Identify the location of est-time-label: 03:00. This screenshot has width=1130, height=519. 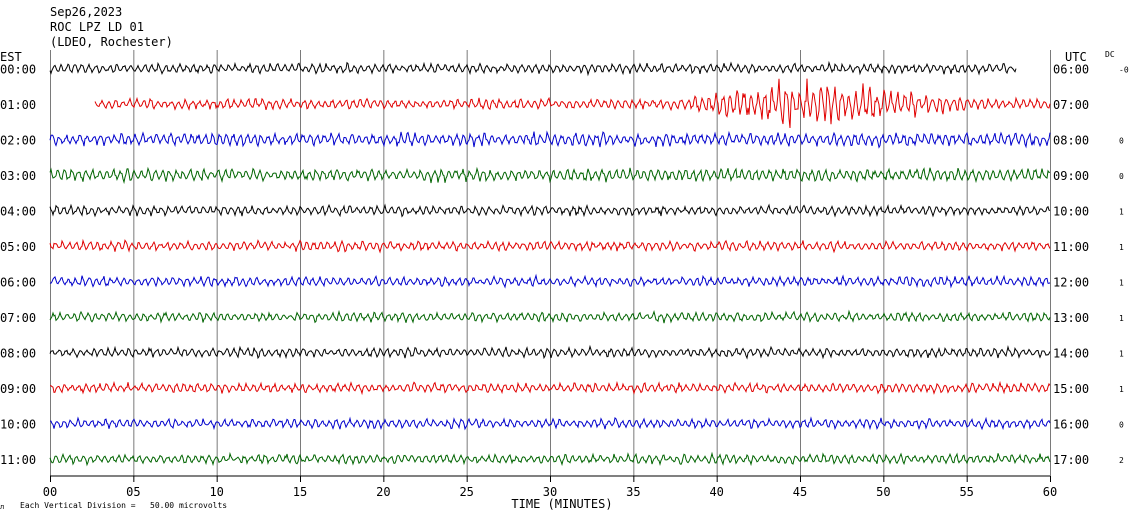
(18, 176).